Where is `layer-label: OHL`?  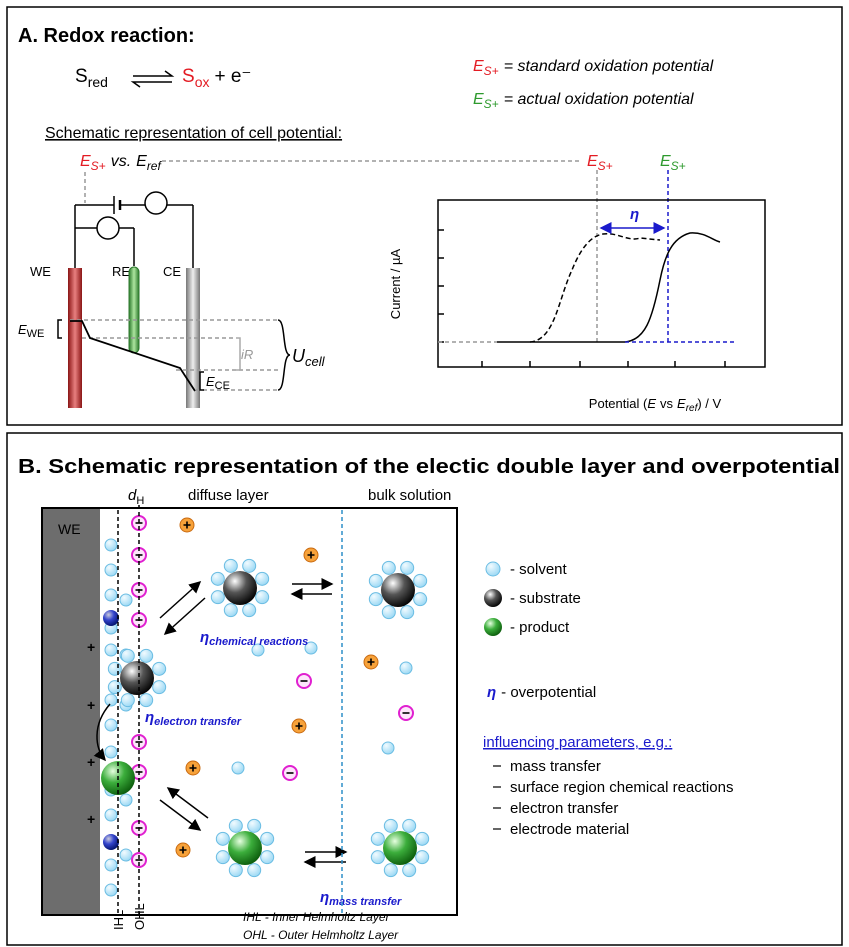 layer-label: OHL is located at coordinates (139, 916).